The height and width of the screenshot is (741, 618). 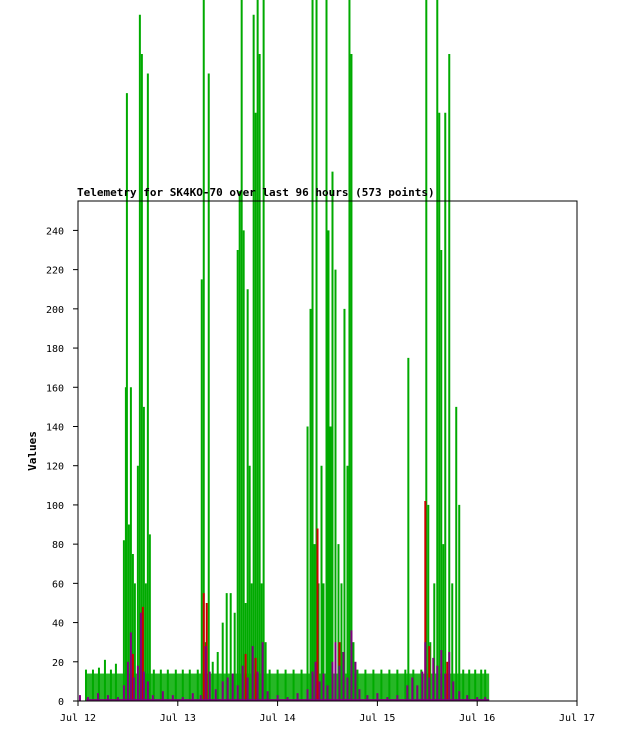 What do you see at coordinates (78, 718) in the screenshot?
I see `x-tick-label: Jul 12` at bounding box center [78, 718].